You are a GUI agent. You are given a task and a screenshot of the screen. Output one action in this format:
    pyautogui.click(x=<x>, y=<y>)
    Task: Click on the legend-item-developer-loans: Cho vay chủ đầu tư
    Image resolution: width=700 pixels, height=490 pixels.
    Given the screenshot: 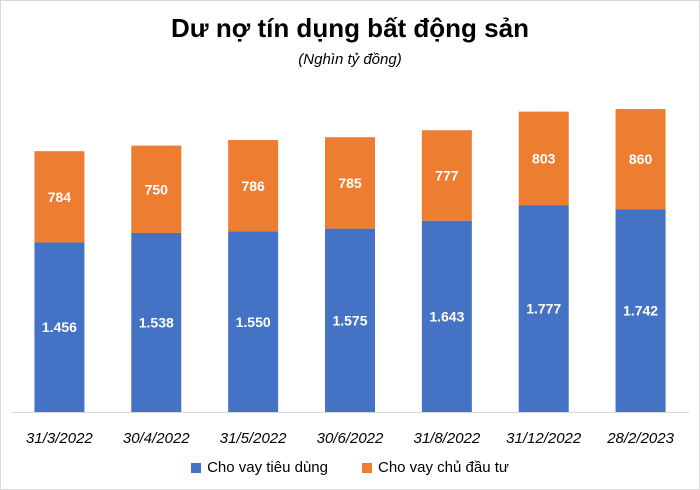 What is the action you would take?
    pyautogui.click(x=435, y=467)
    